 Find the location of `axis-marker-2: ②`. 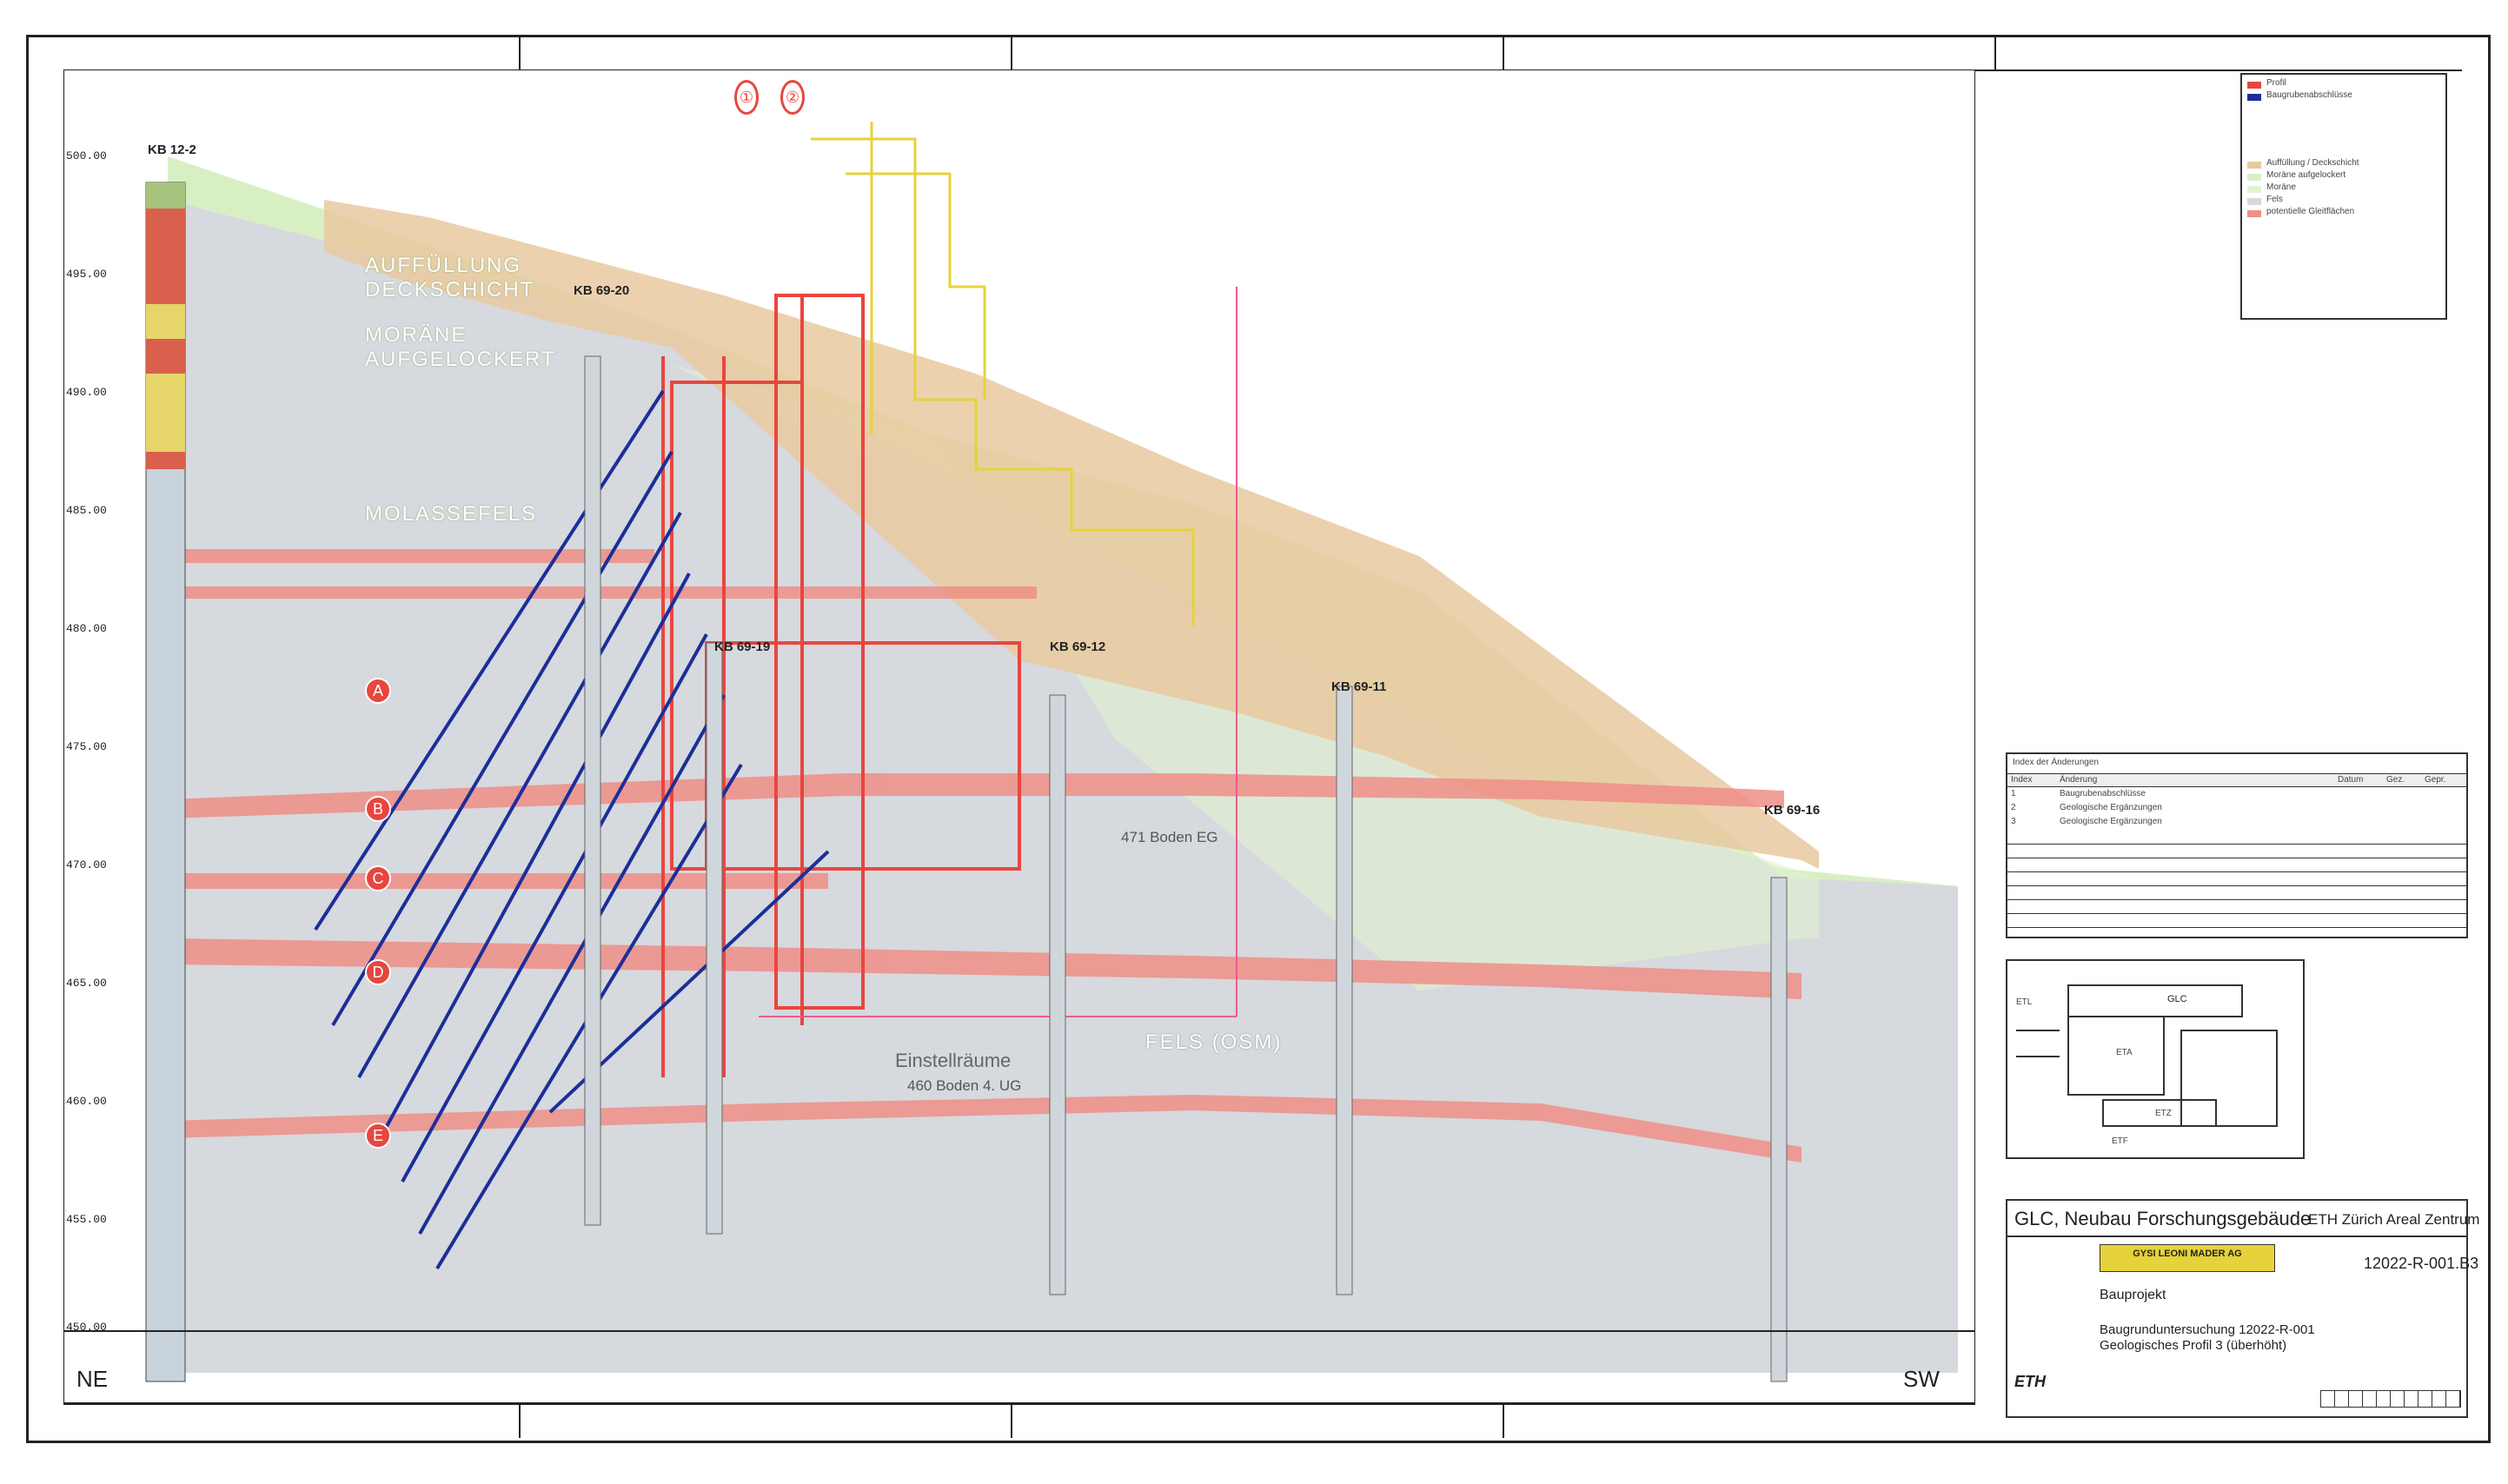

axis-marker-2: ② is located at coordinates (793, 97).